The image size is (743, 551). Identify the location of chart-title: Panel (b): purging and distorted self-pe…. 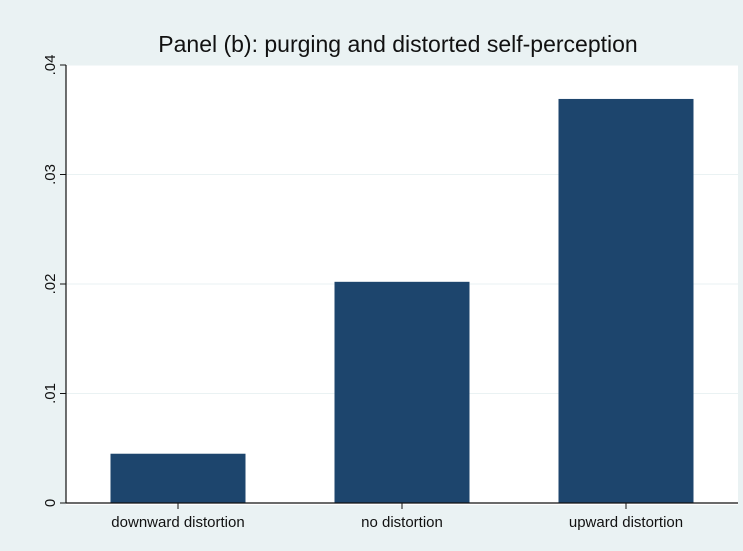
(397, 44).